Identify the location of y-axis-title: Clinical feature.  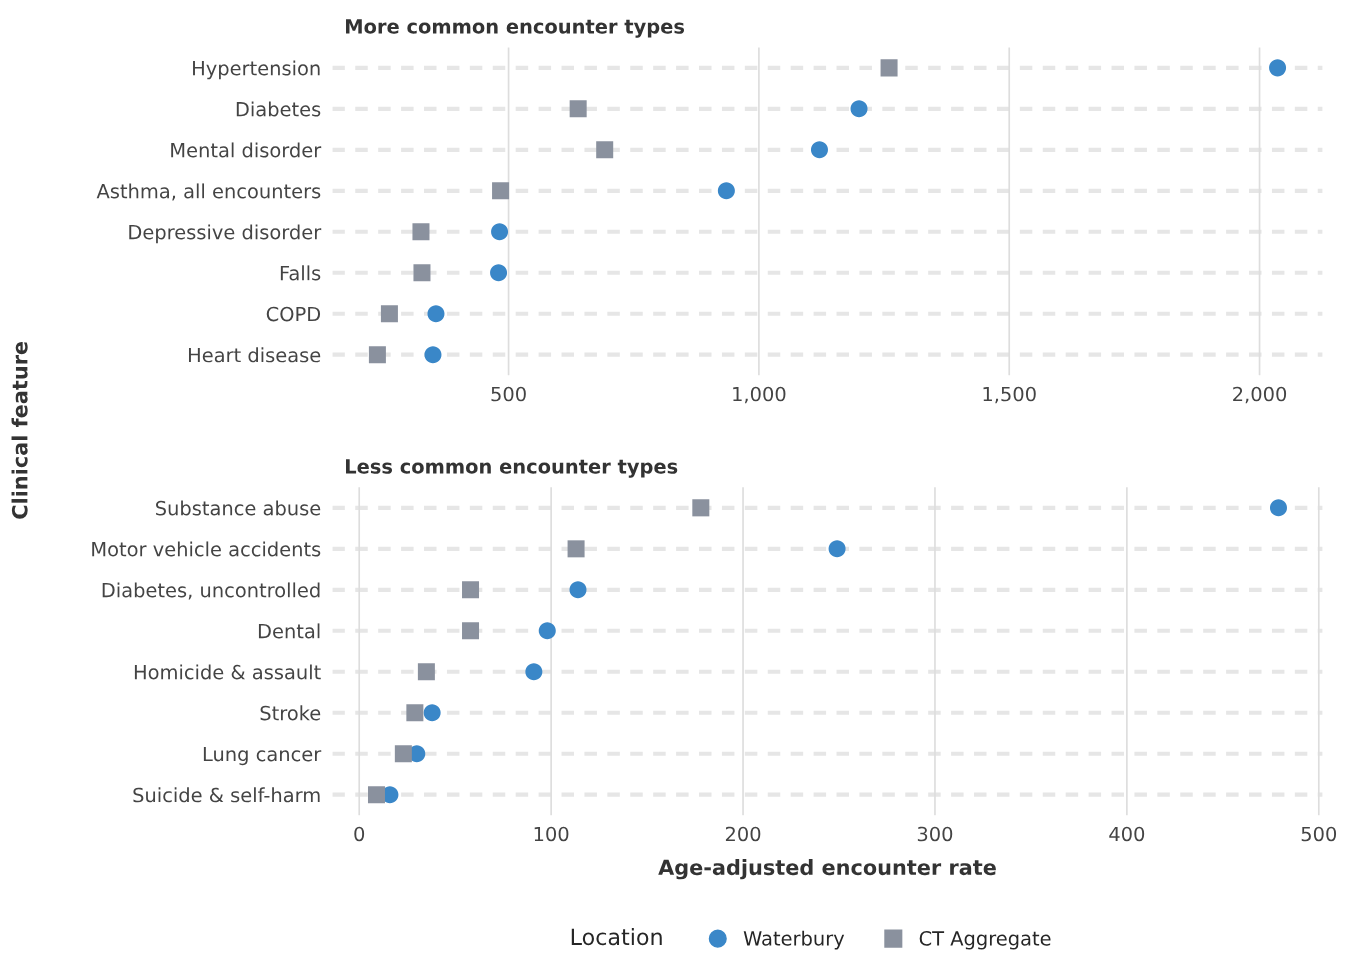
(19, 430).